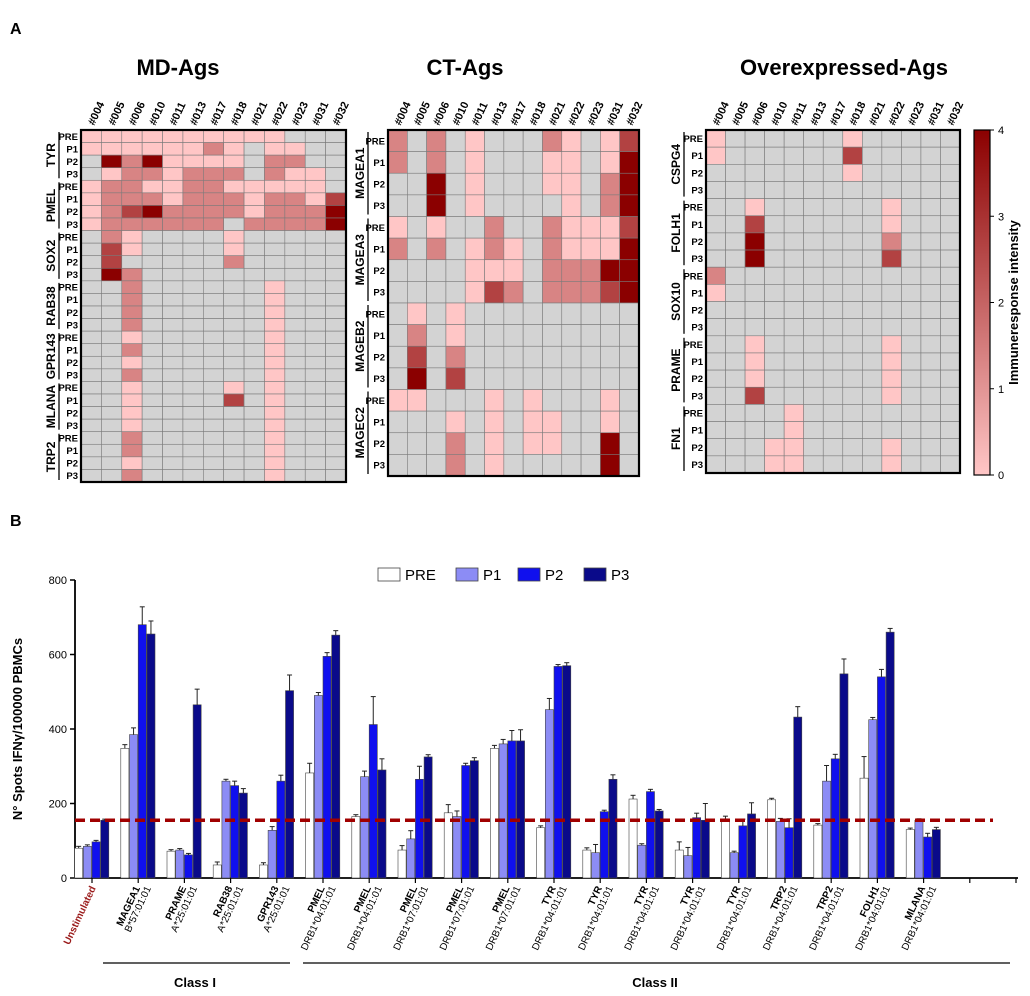  What do you see at coordinates (259, 113) in the screenshot?
I see `heatmap-column-label: #021` at bounding box center [259, 113].